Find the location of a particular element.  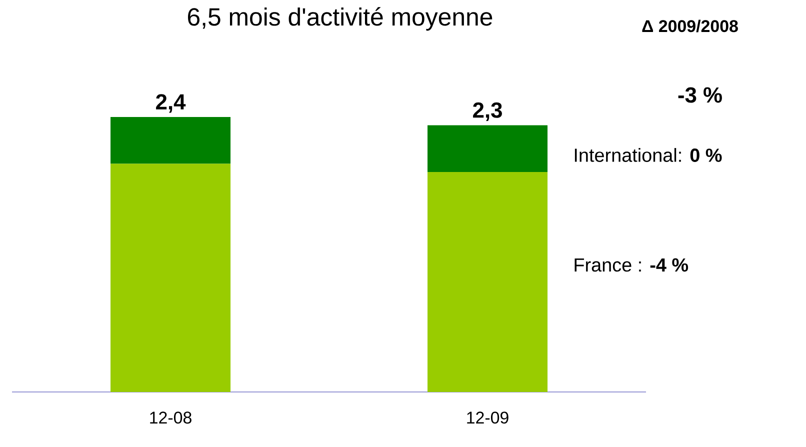

text: Δ 2009/2008 is located at coordinates (690, 26).